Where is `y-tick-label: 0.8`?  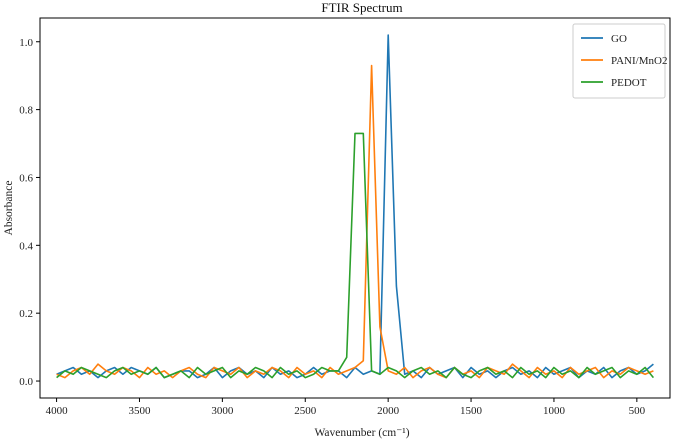
y-tick-label: 0.8 is located at coordinates (26, 111).